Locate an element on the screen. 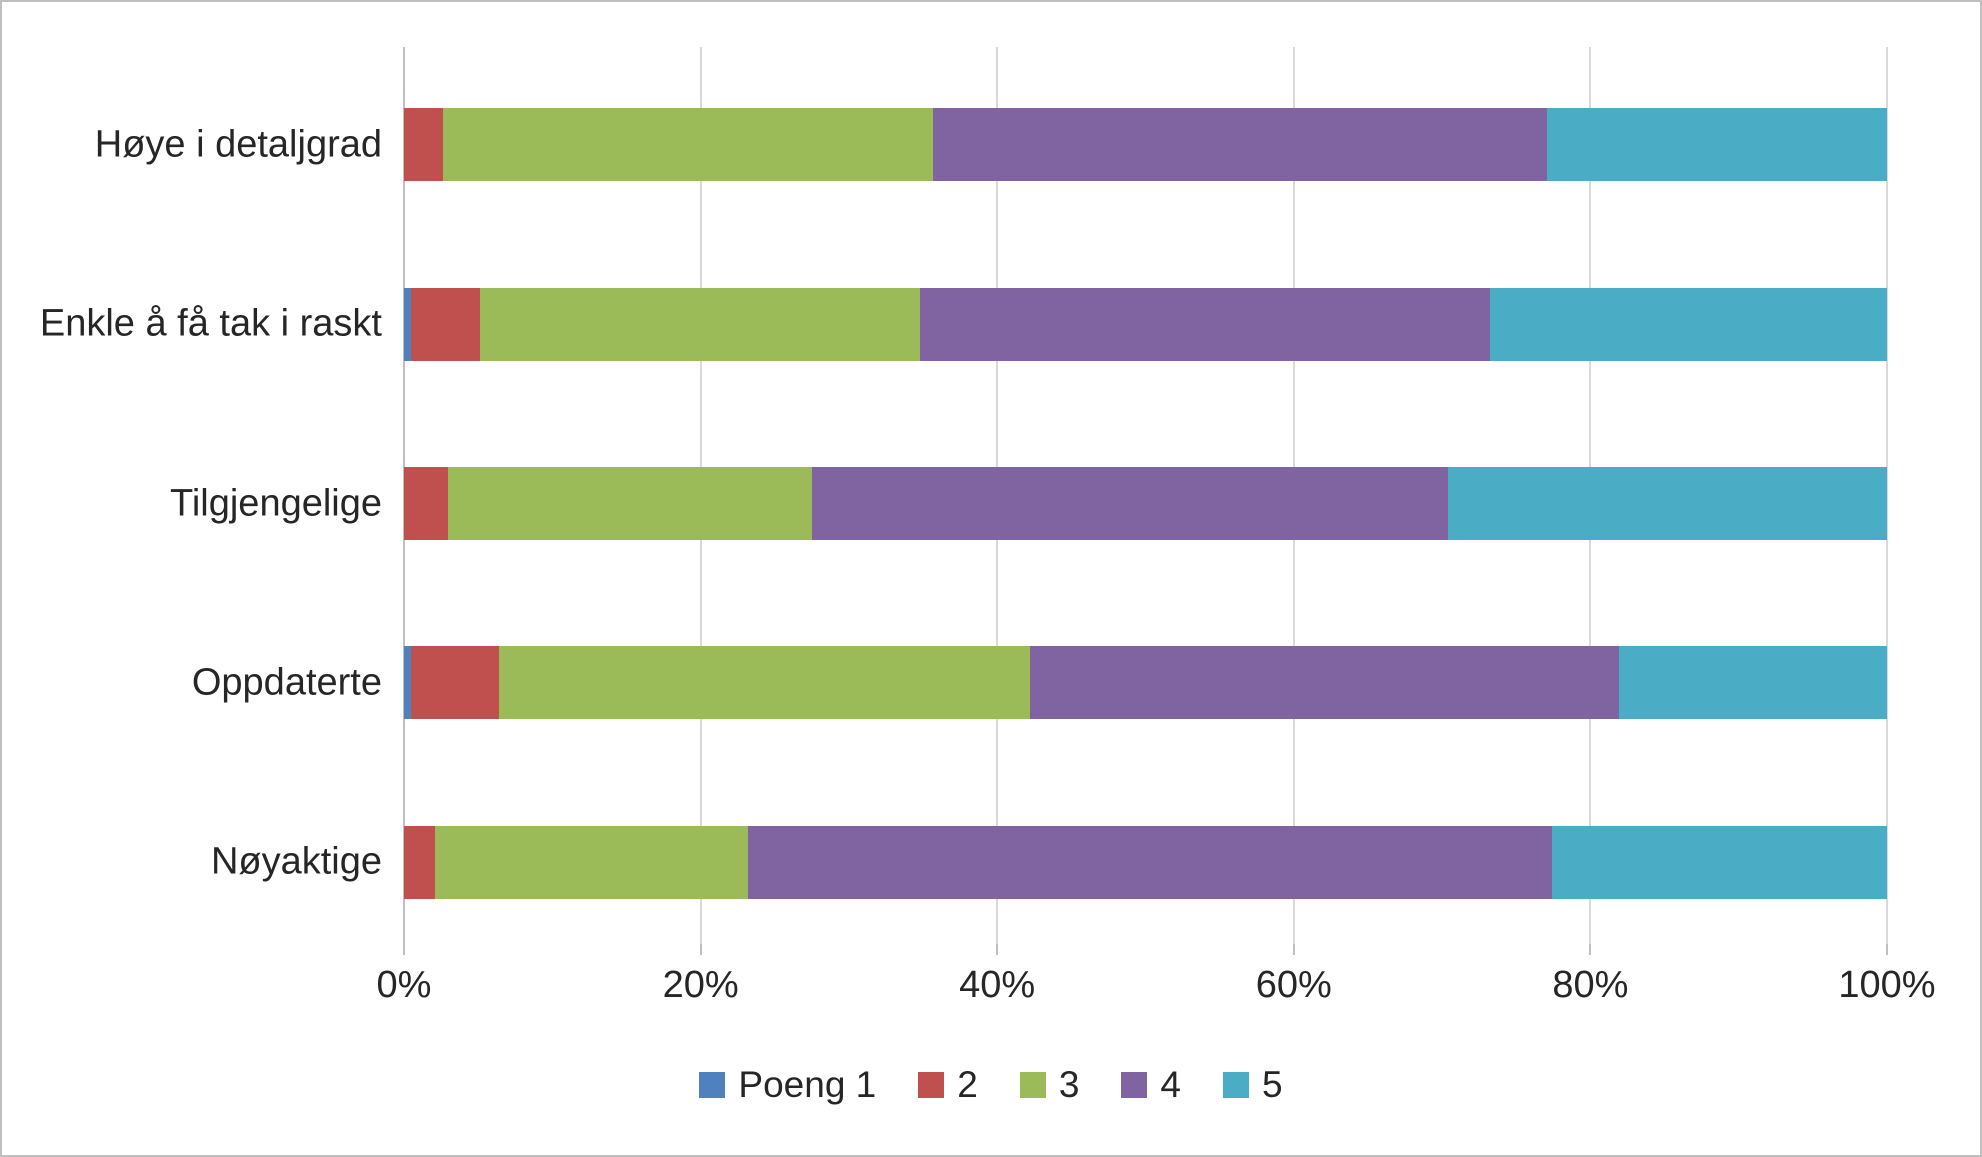 Image resolution: width=1982 pixels, height=1157 pixels. legend-label: 2 is located at coordinates (967, 1084).